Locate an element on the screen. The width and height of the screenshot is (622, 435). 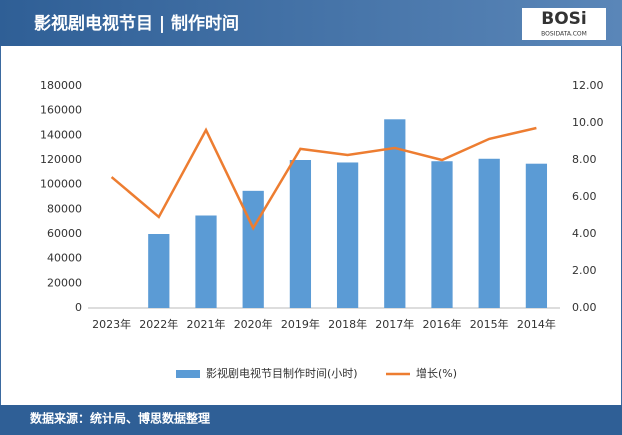
header-bar is located at coordinates (311, 23).